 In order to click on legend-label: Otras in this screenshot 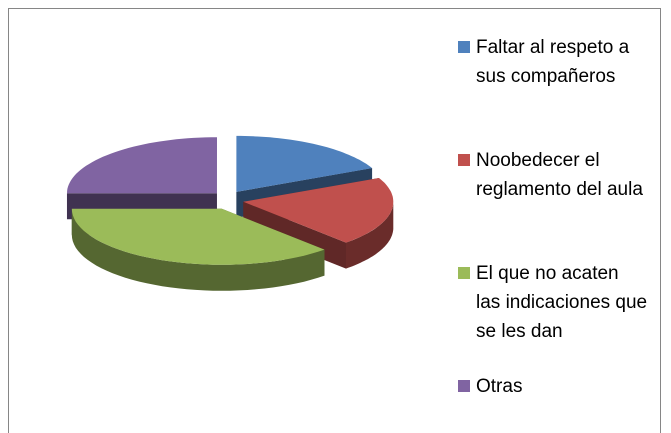, I will do `click(499, 386)`.